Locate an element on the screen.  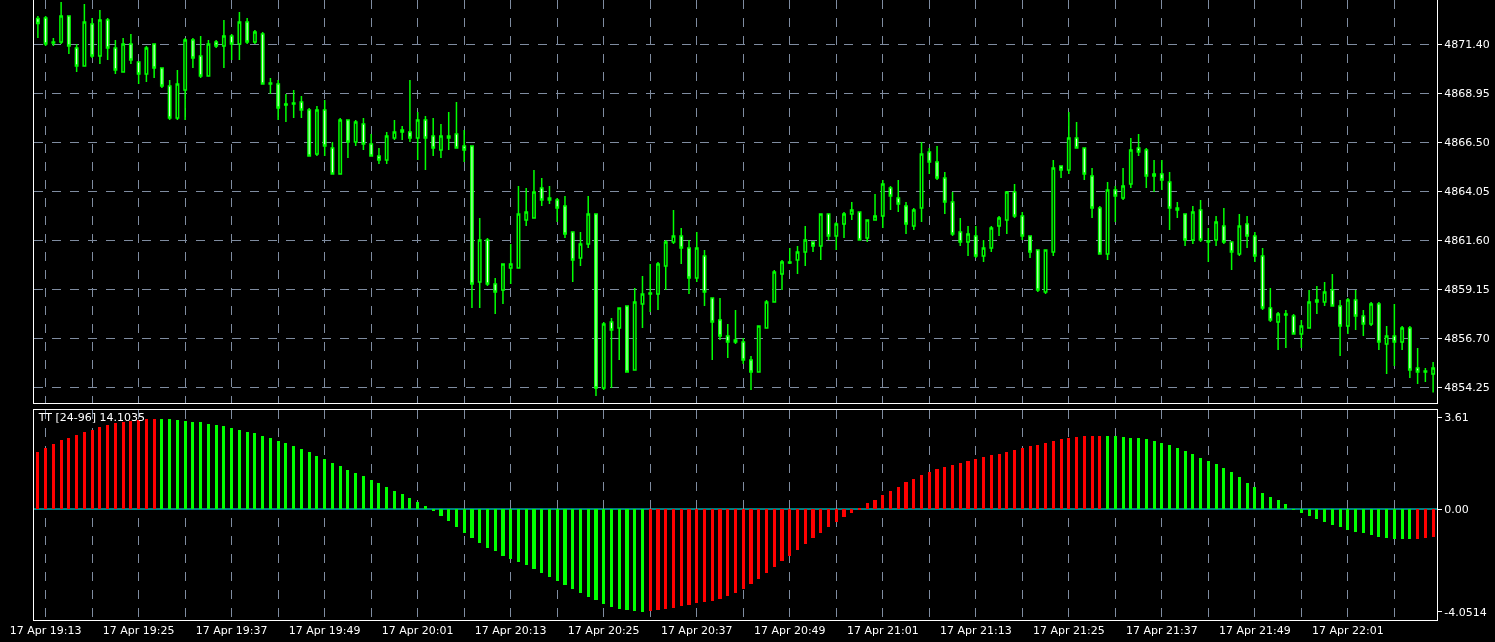
x-tick-label: 17 Apr 21:25 is located at coordinates (1068, 631).